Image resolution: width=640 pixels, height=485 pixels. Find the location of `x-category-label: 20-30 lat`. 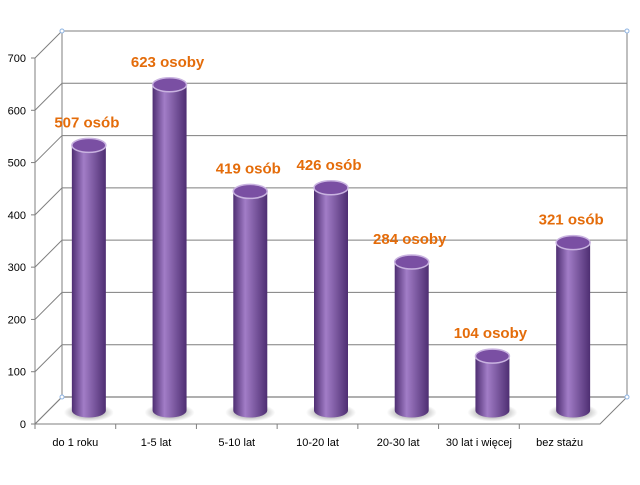

x-category-label: 20-30 lat is located at coordinates (398, 443).